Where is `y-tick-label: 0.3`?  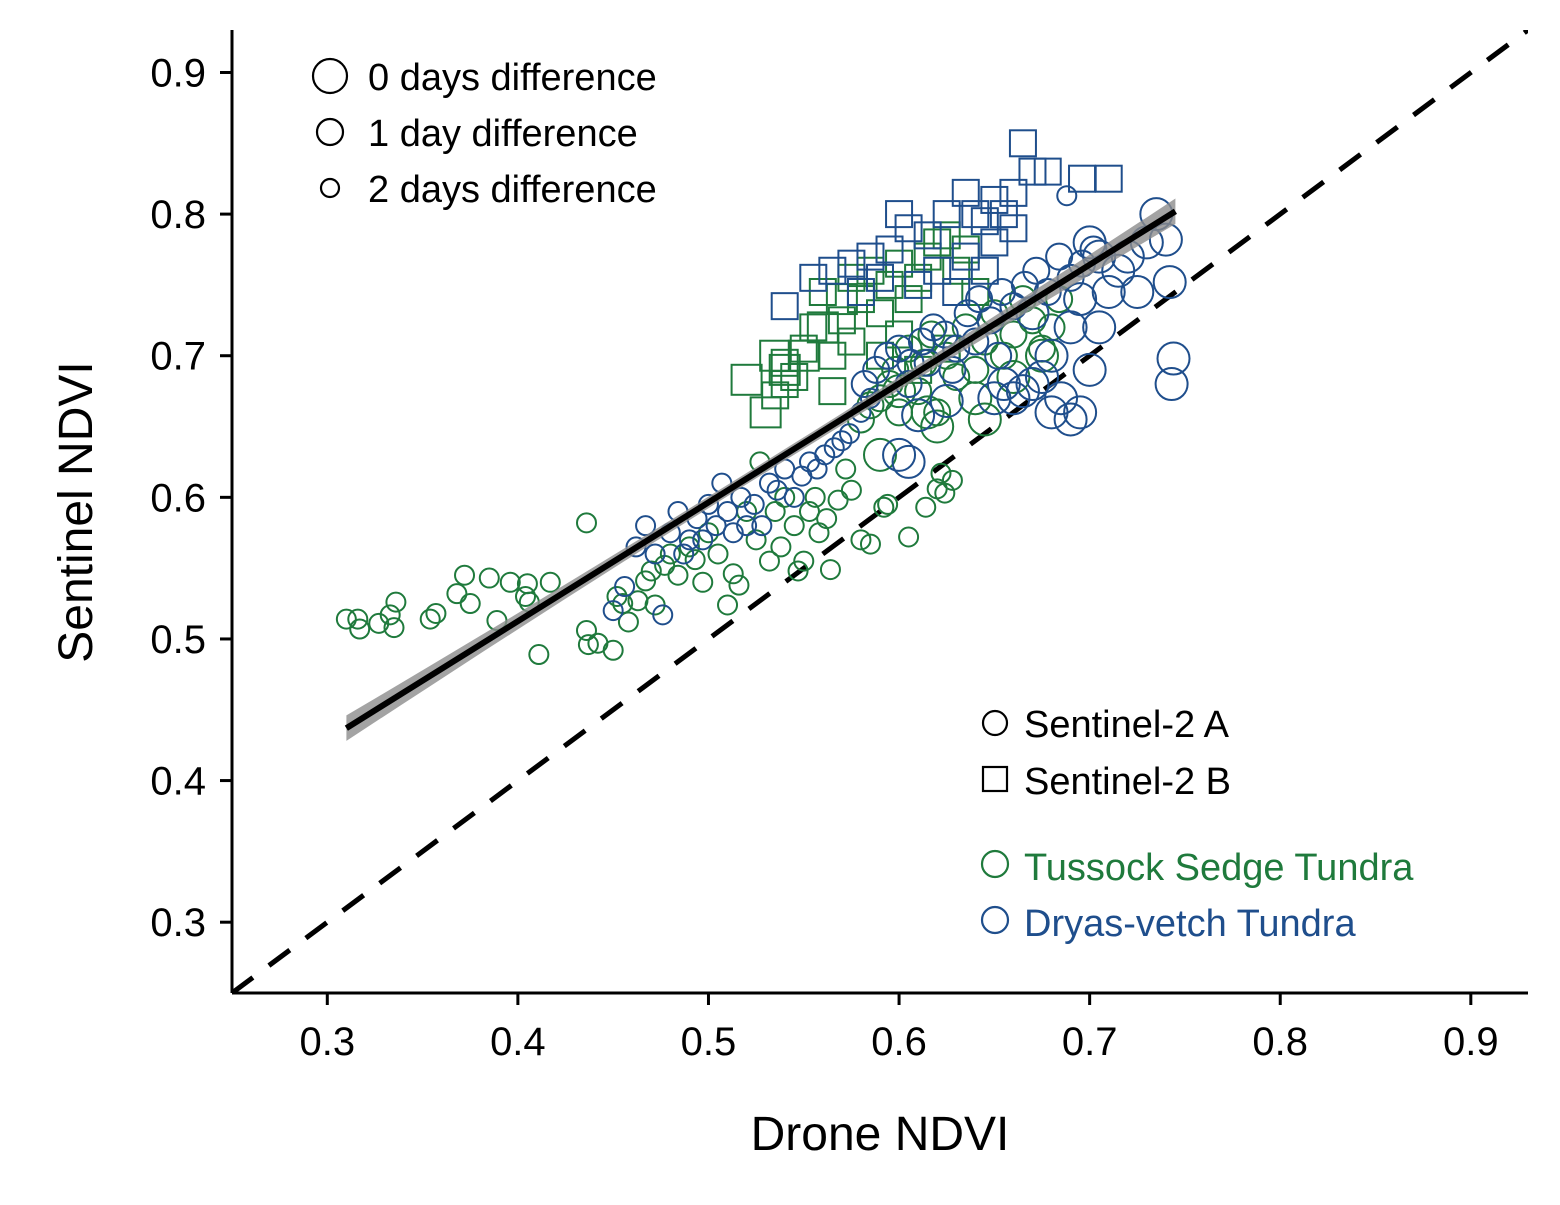 y-tick-label: 0.3 is located at coordinates (178, 923).